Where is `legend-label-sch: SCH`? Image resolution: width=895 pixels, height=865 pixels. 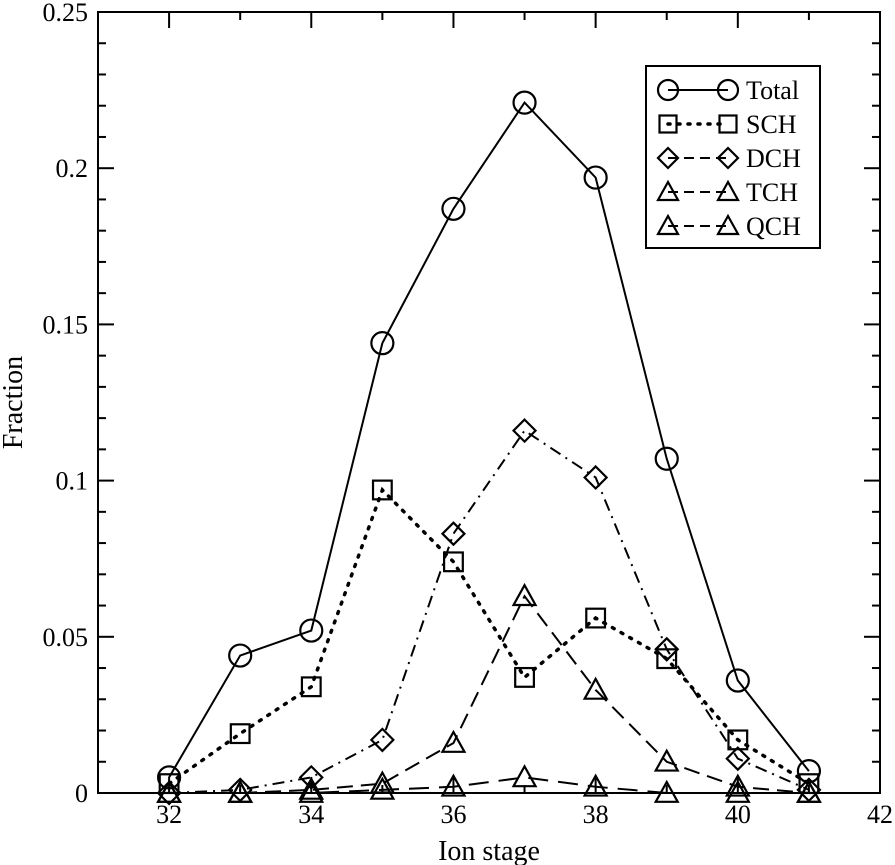
legend-label-sch: SCH is located at coordinates (771, 124).